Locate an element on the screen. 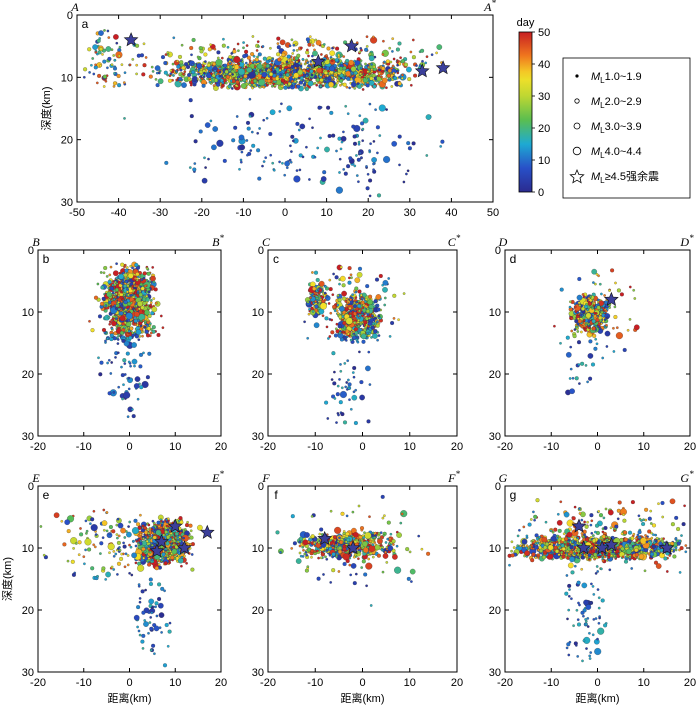 Image resolution: width=700 pixels, height=709 pixels. y-tick-label: 0 is located at coordinates (261, 251).